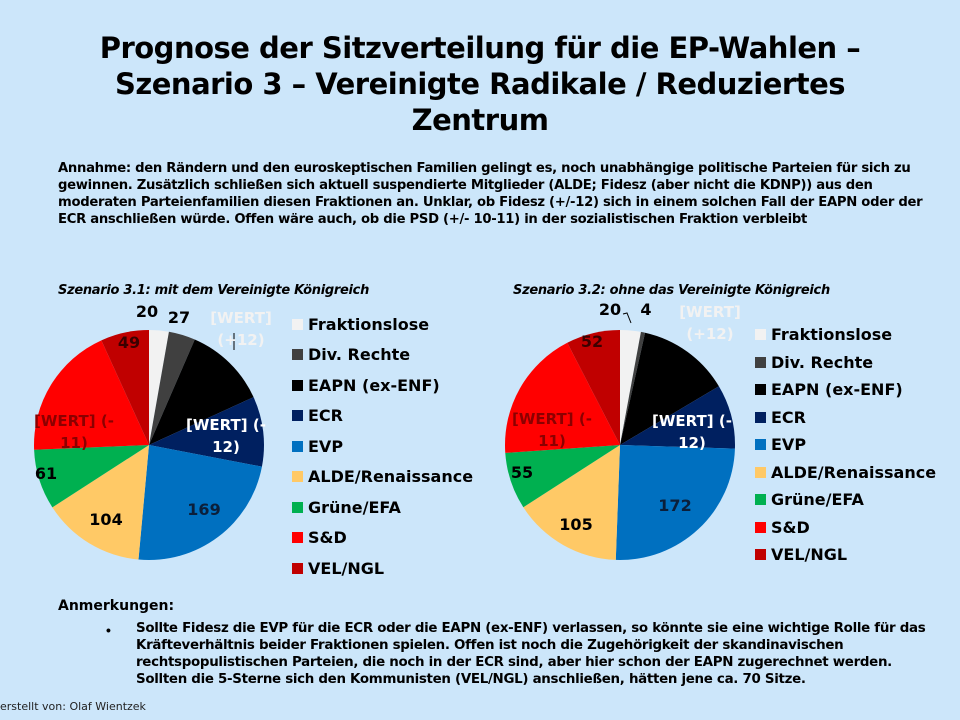 The image size is (960, 720). What do you see at coordinates (522, 472) in the screenshot?
I see `data-label: 55` at bounding box center [522, 472].